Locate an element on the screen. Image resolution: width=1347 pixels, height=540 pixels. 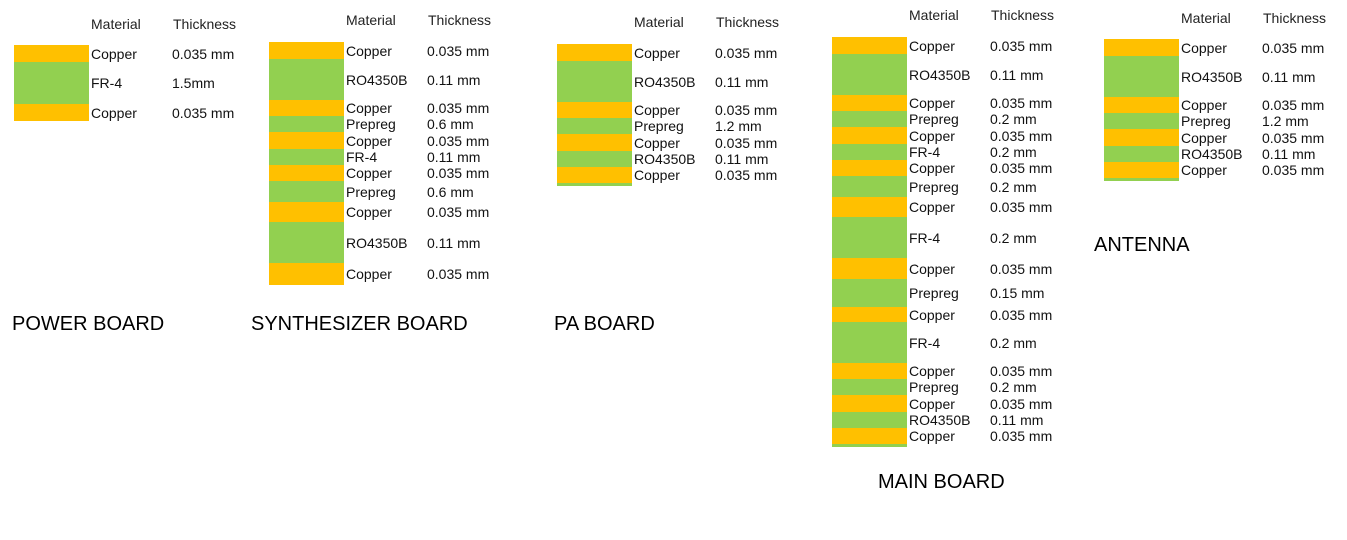
layer-thickness: 1.2 mm is located at coordinates (738, 126).